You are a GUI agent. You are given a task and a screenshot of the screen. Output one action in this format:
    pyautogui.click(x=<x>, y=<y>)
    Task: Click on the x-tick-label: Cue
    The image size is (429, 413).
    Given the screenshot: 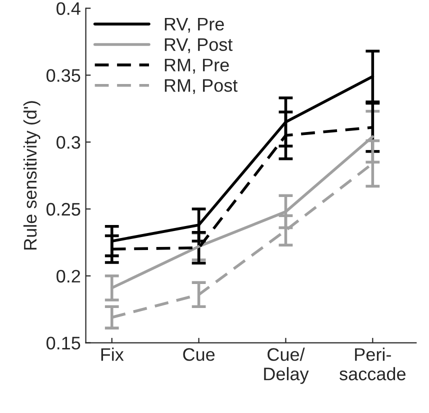 What is the action you would take?
    pyautogui.click(x=199, y=354)
    